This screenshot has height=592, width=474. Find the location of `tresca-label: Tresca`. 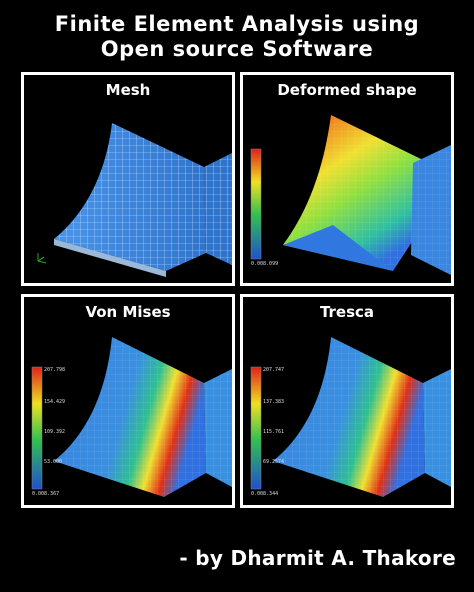

tresca-label: Tresca is located at coordinates (347, 312).